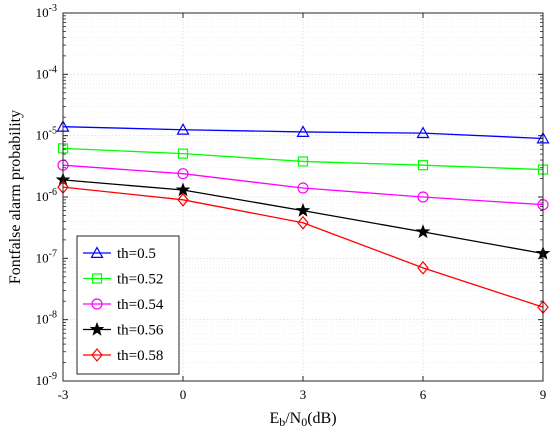 The image size is (550, 442). Describe the element at coordinates (274, 418) in the screenshot. I see `x-label-main: E` at that location.